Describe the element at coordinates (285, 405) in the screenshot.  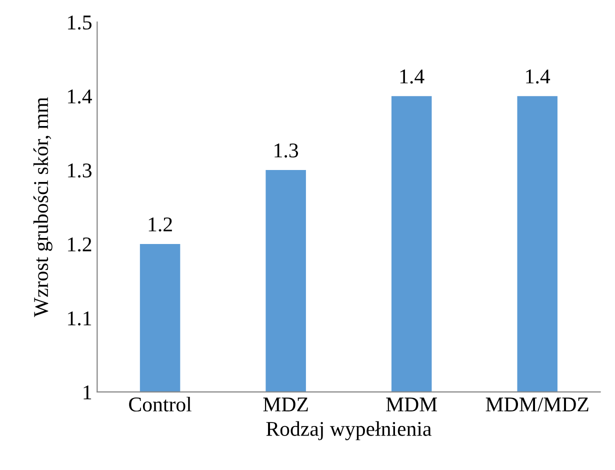
I see `x-tick-label: MDZ` at that location.